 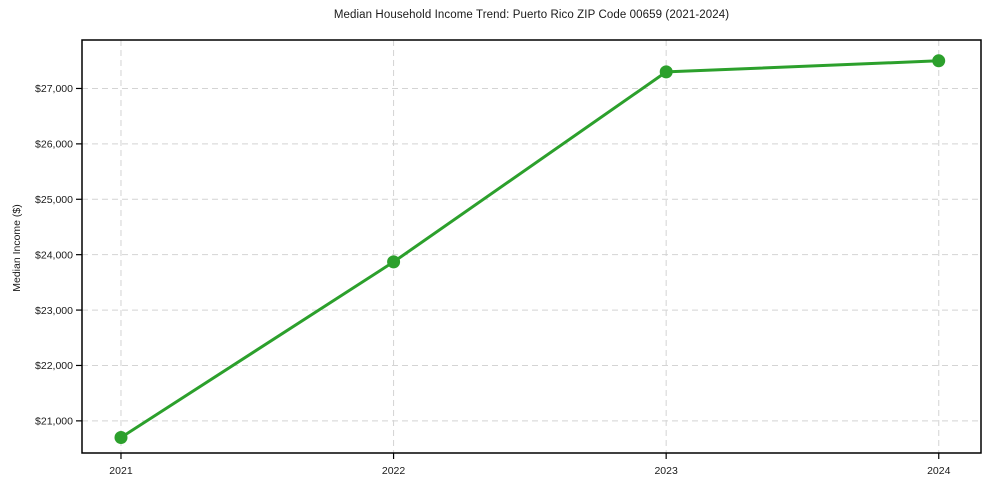 What do you see at coordinates (54, 255) in the screenshot?
I see `y-tick-label: $24,000` at bounding box center [54, 255].